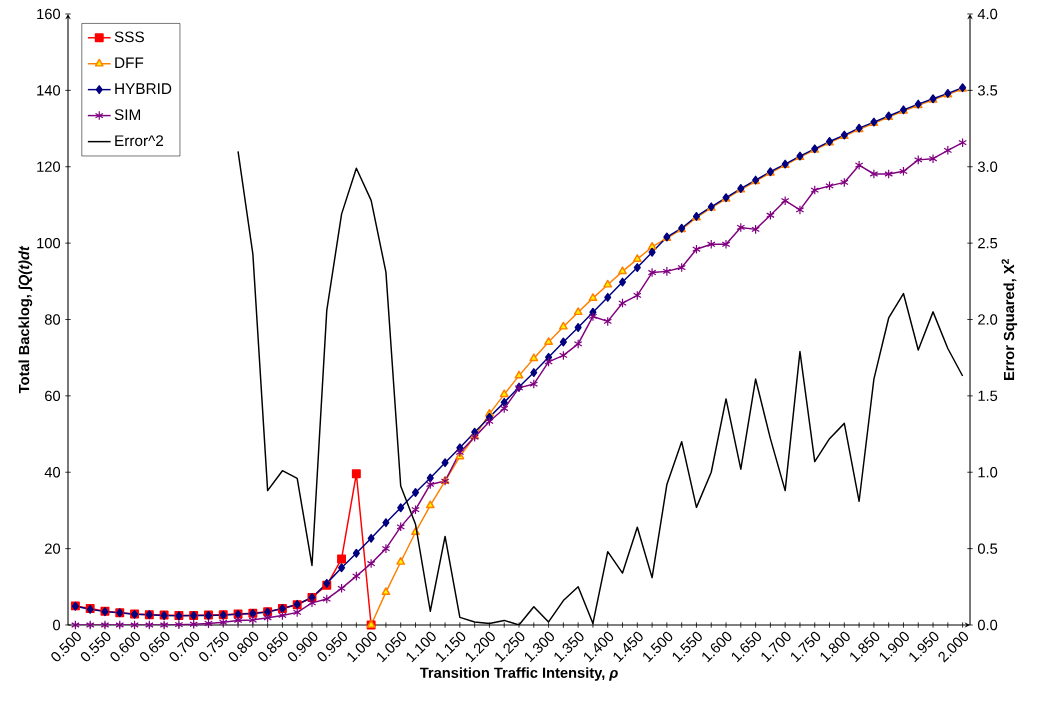 The width and height of the screenshot is (1037, 711). What do you see at coordinates (52, 472) in the screenshot?
I see `y-tick-label: 40` at bounding box center [52, 472].